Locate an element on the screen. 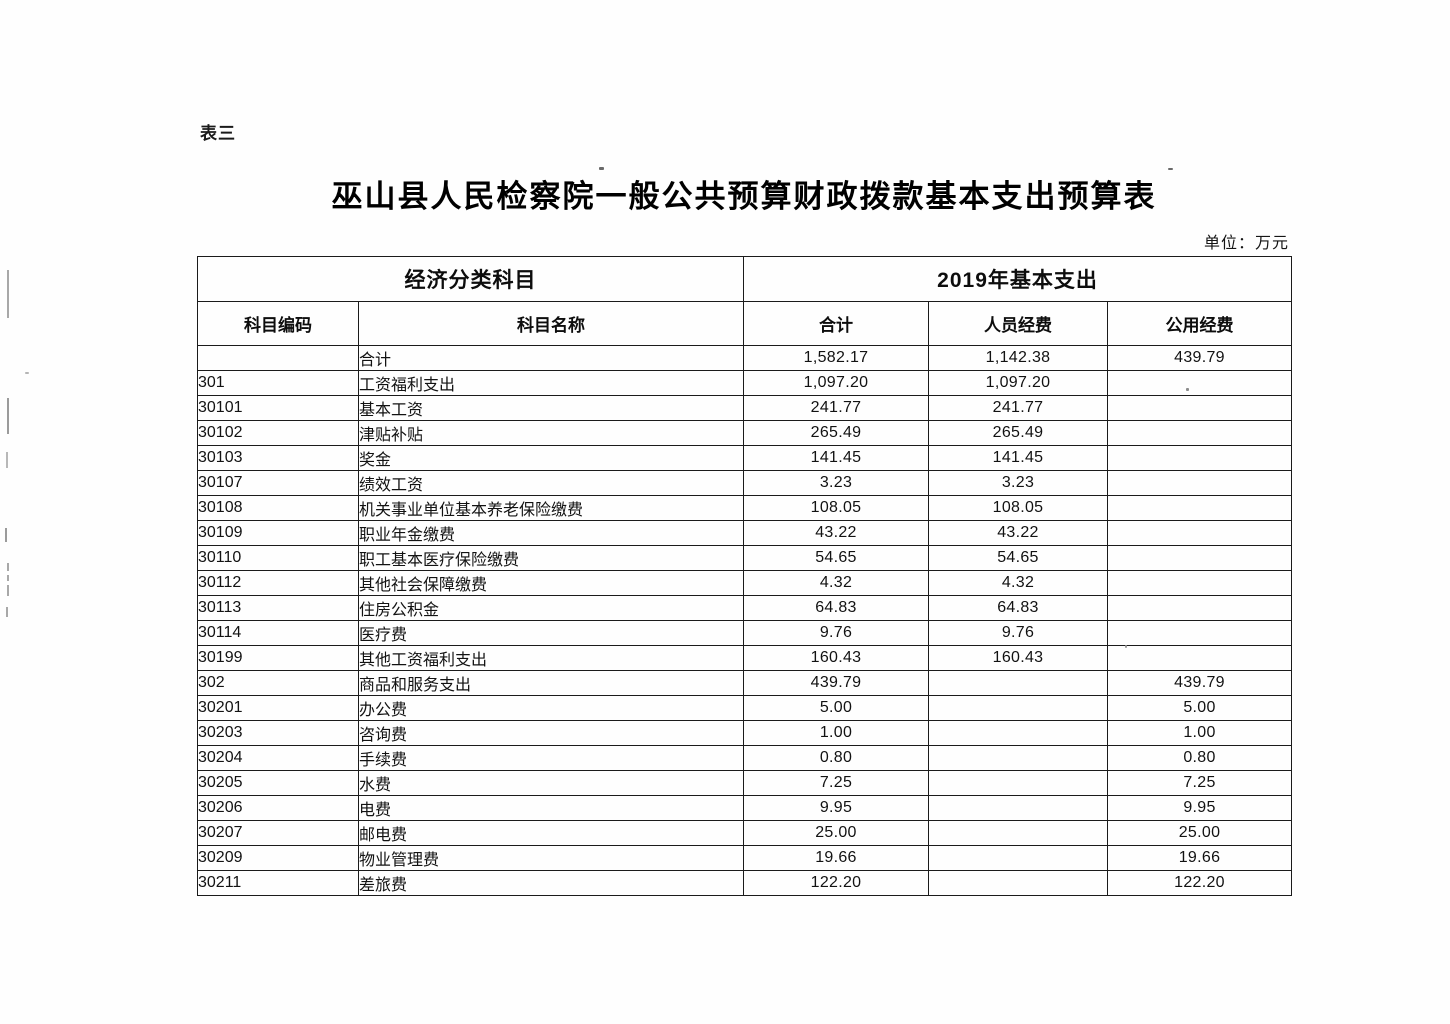 This screenshot has height=1024, width=1450. cell-subject-code: 30110 is located at coordinates (278, 558).